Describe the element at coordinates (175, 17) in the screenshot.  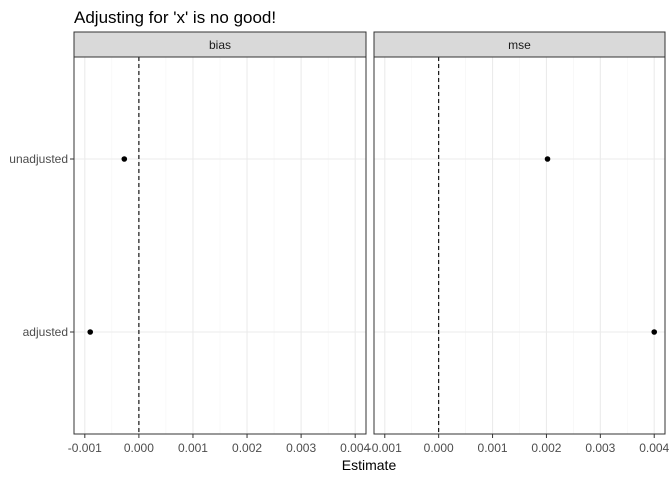
I see `chart-title: Adjusting for 'x' is no good!` at that location.